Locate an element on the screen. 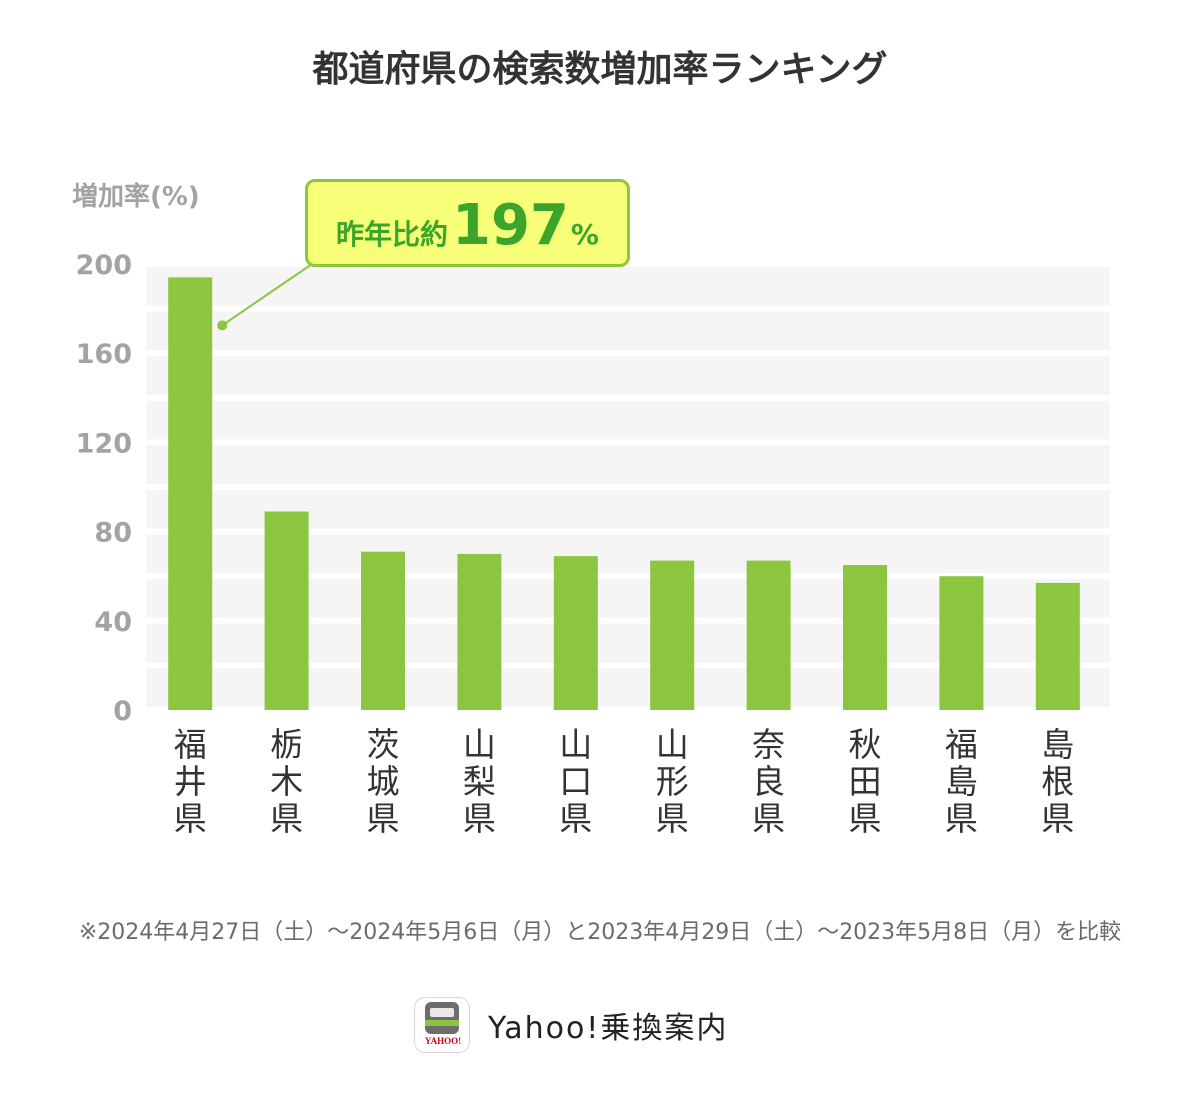 The height and width of the screenshot is (1106, 1200). y-tick-label: 0 is located at coordinates (122, 711).